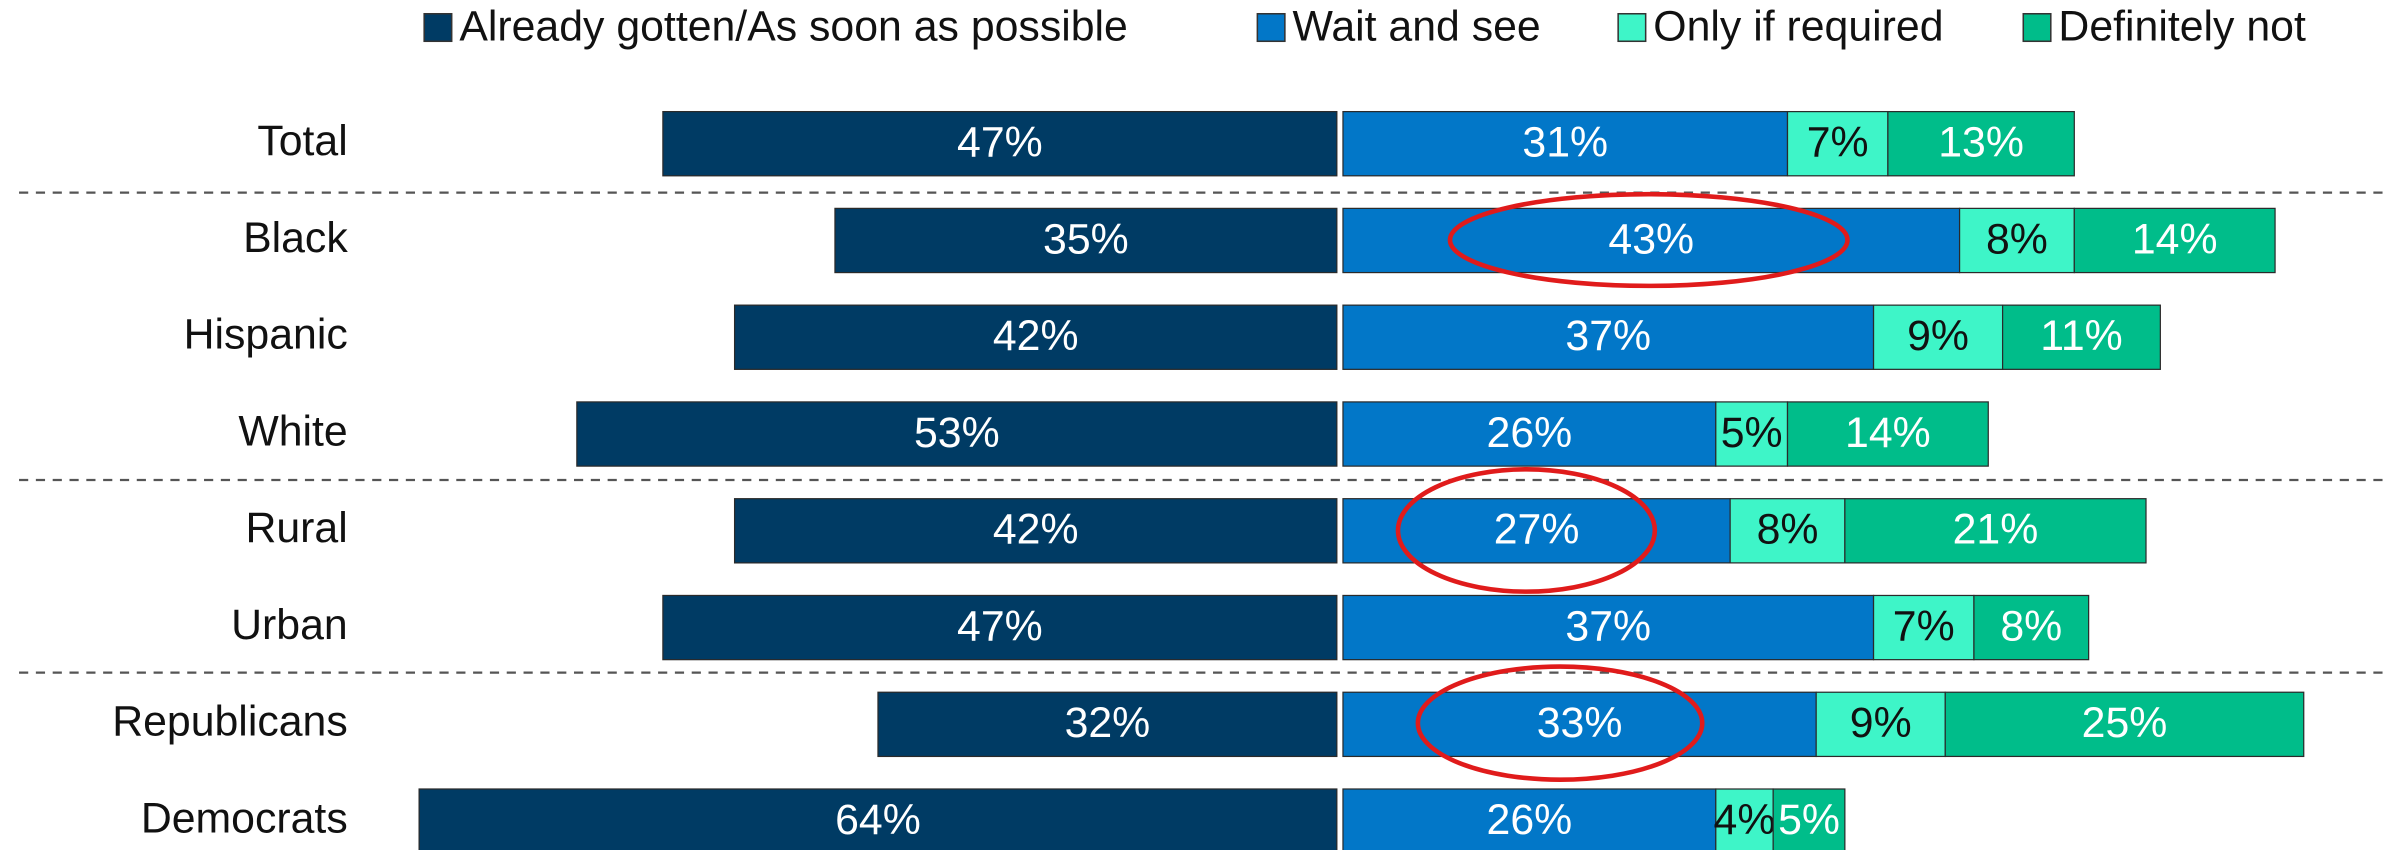  Describe the element at coordinates (1417, 26) in the screenshot. I see `legend-label: Wait and see` at that location.